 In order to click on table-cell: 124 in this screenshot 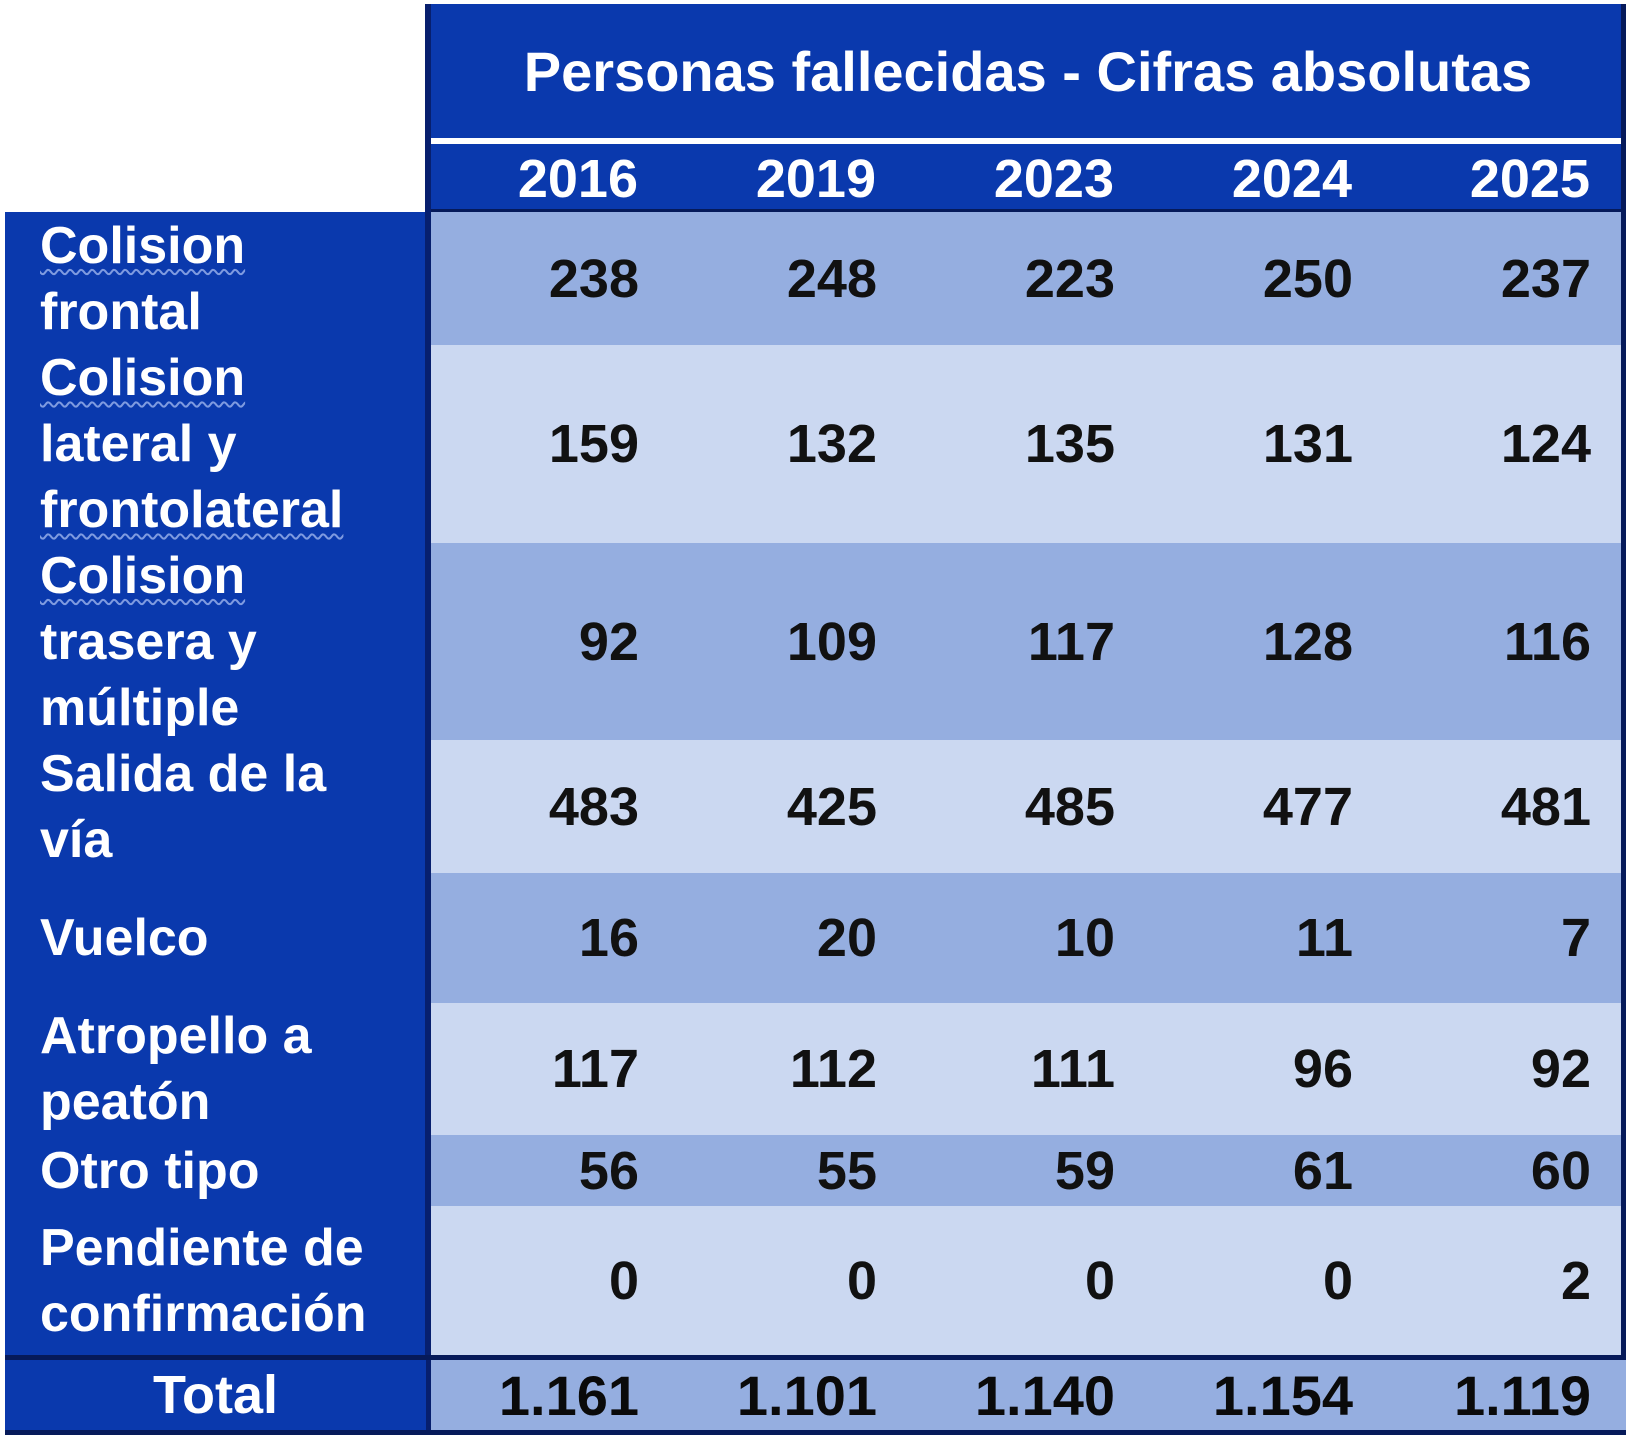, I will do `click(1545, 444)`.